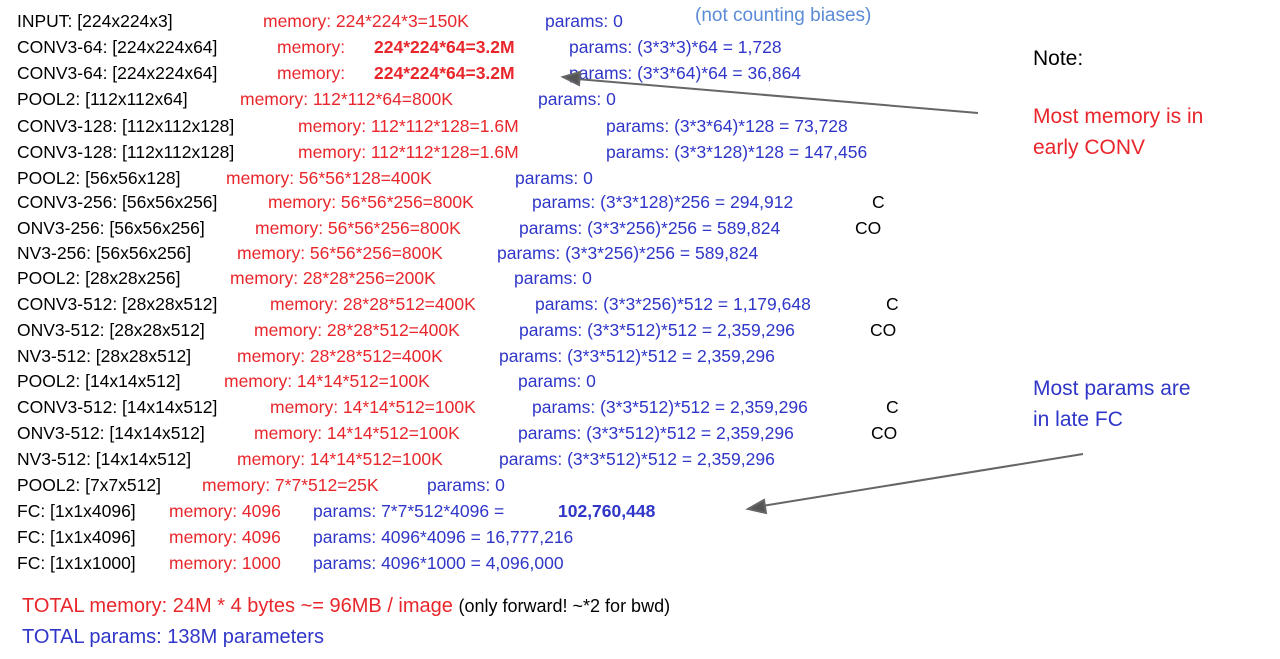 The image size is (1280, 659). Describe the element at coordinates (727, 126) in the screenshot. I see `params-value: params: (3*3*64)*128 = 73,728` at that location.